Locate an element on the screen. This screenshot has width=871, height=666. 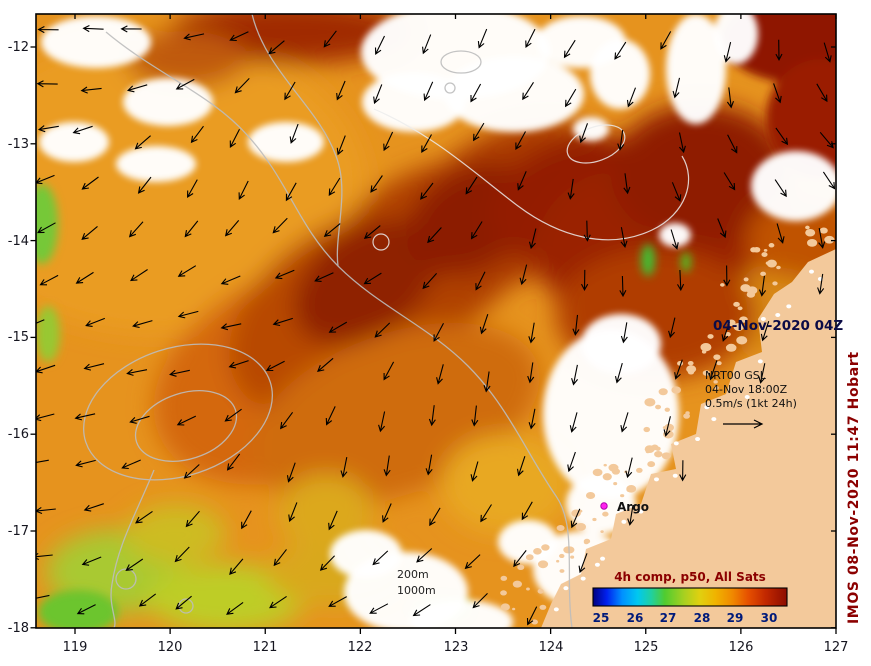
y-tick-label: -14 is located at coordinates (18, 241).